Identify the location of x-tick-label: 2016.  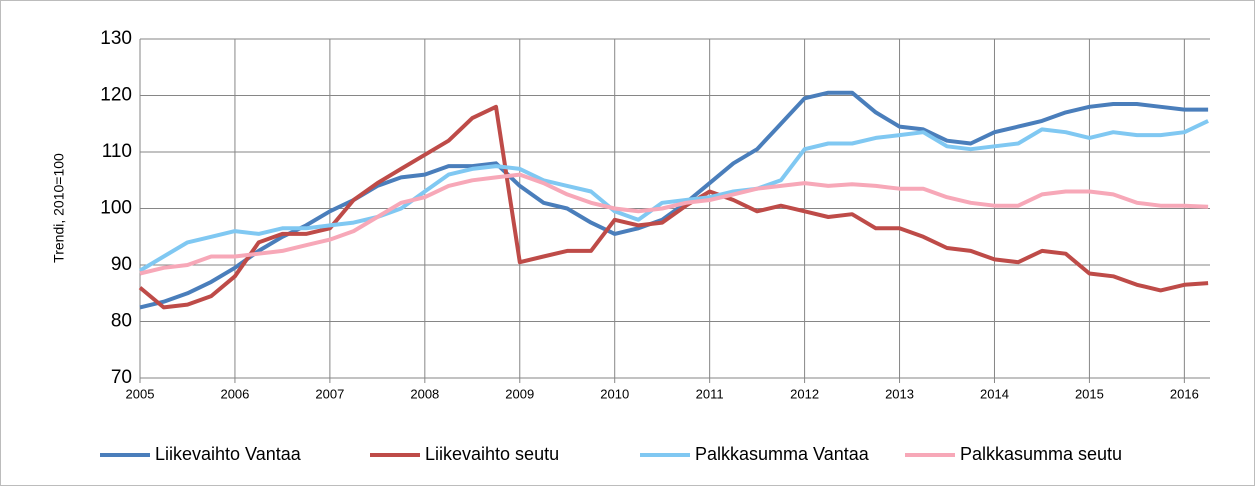
(1184, 393).